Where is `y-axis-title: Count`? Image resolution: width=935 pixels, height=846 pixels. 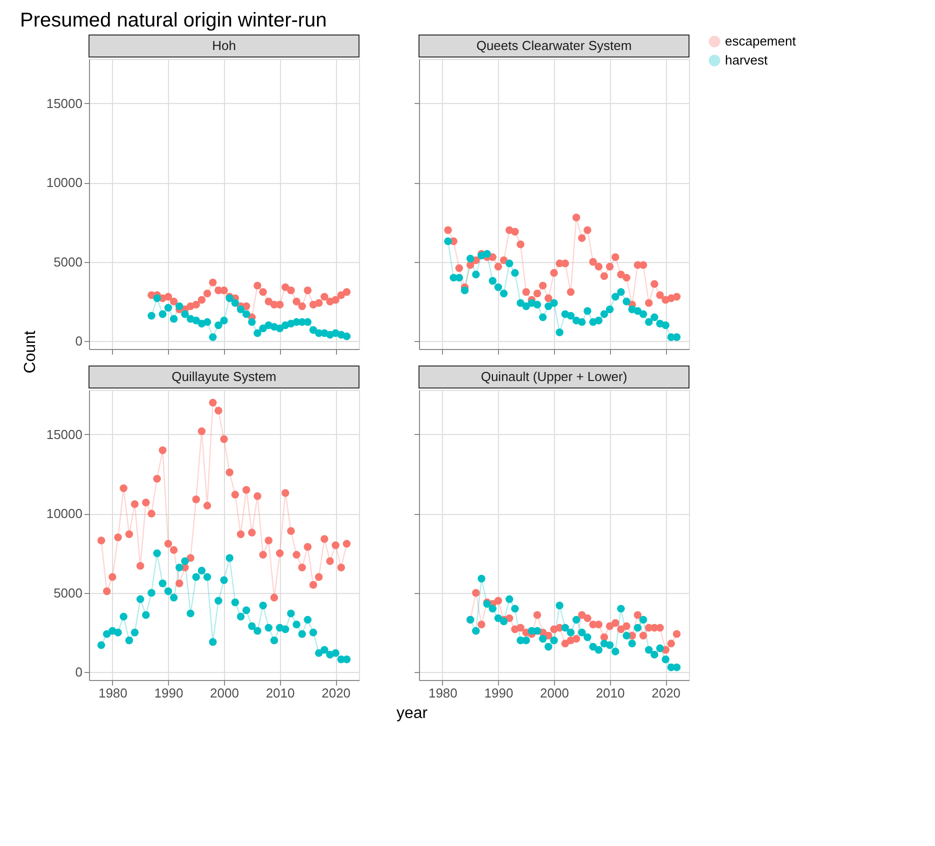
y-axis-title: Count is located at coordinates (30, 352).